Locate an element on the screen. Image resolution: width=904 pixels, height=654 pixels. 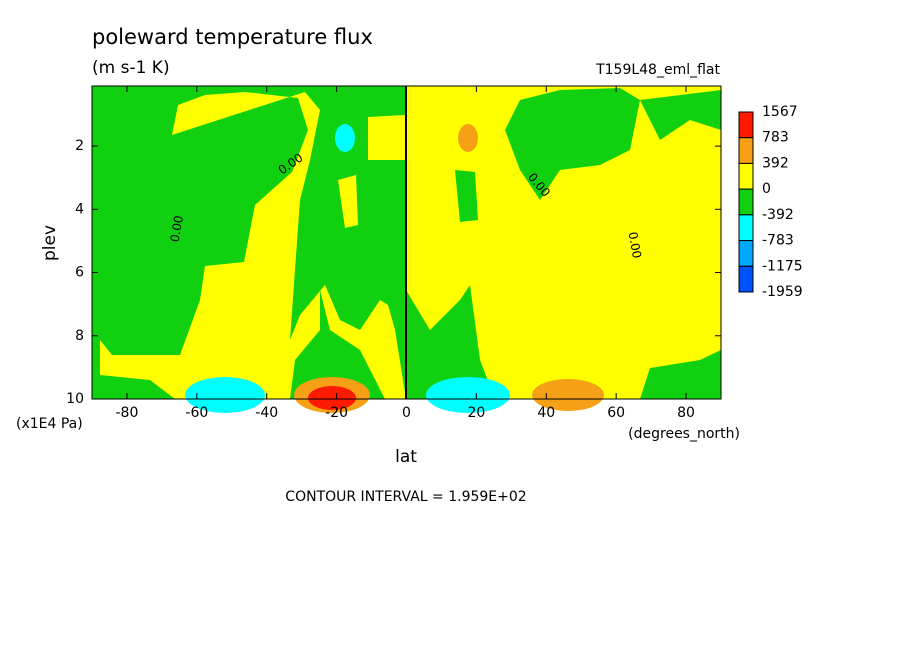
y-units: (x1E4 Pa) is located at coordinates (49, 424).